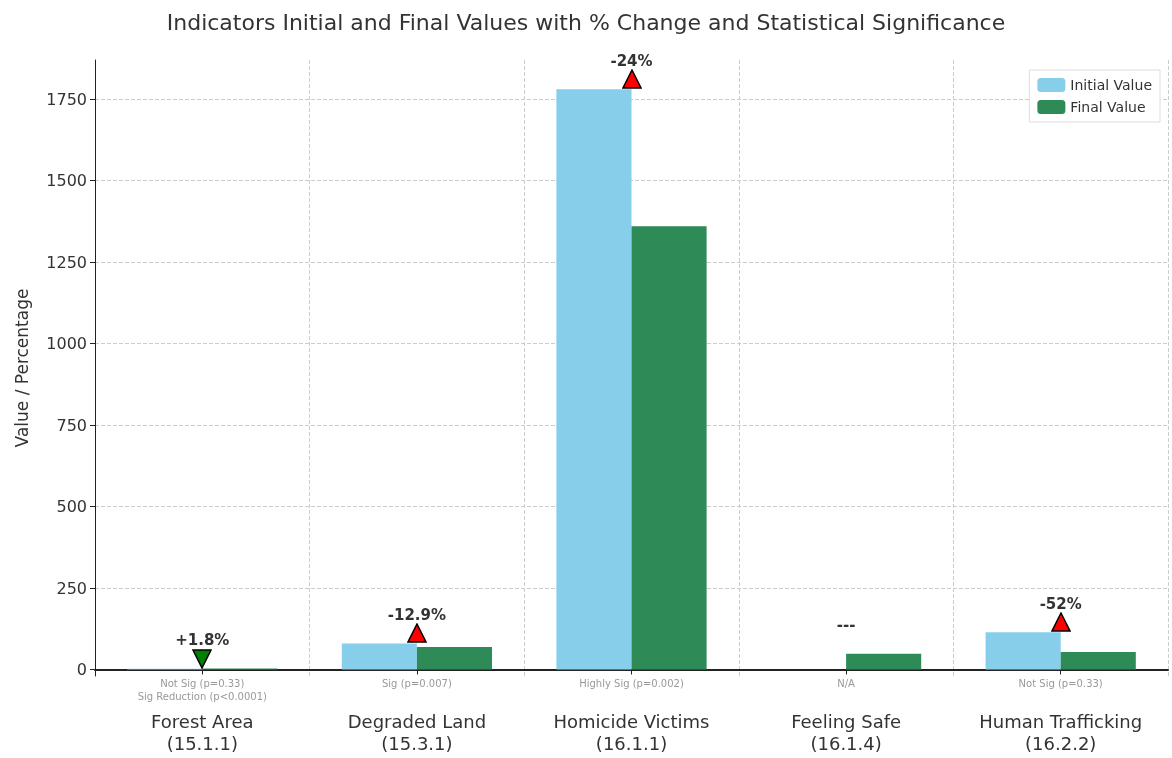  I want to click on annotation: -12.9%, so click(417, 614).